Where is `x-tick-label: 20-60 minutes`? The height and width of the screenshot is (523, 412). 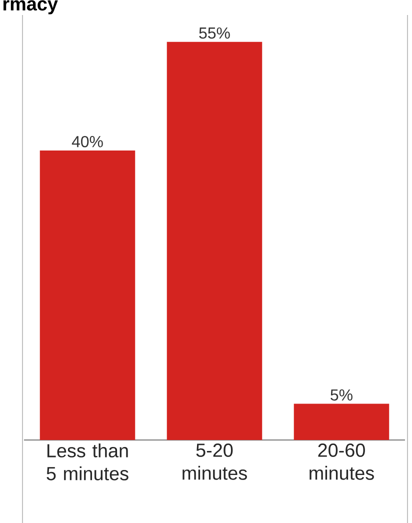 x-tick-label: 20-60 minutes is located at coordinates (342, 462).